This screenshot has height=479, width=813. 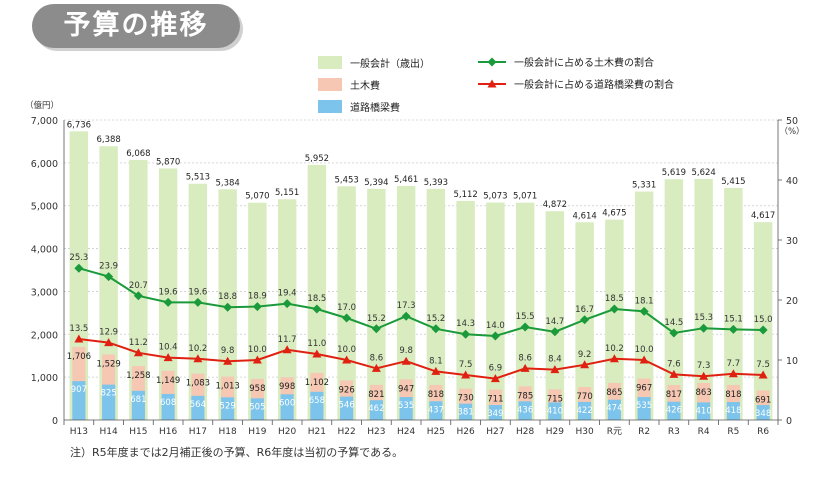 I want to click on point-civil-ratio-label: 18.9, so click(x=257, y=297).